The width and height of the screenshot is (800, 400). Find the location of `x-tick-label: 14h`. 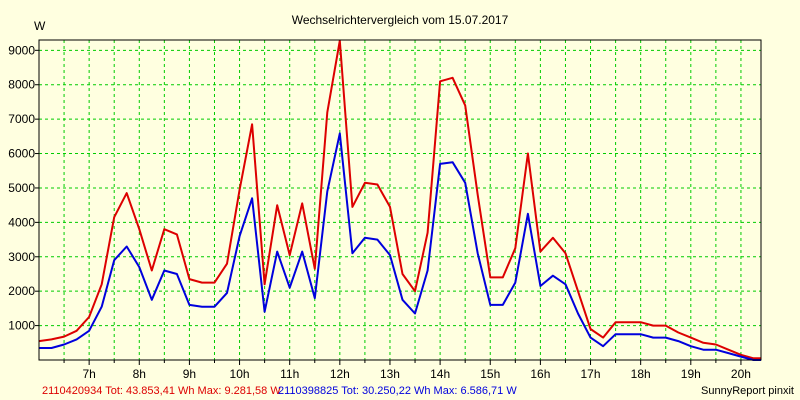

x-tick-label: 14h is located at coordinates (440, 374).